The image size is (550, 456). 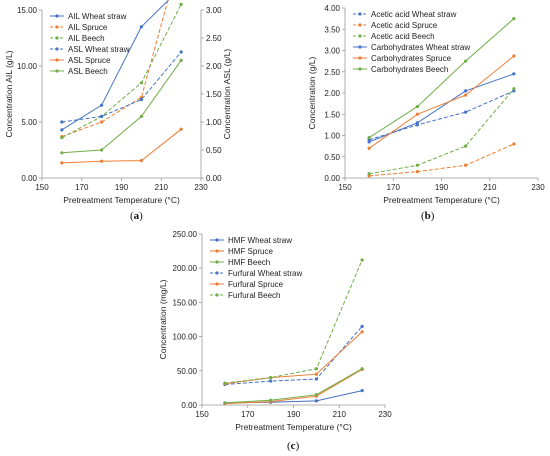 I want to click on y-axis-right-label: Concentration ASL (g/L), so click(x=227, y=94).